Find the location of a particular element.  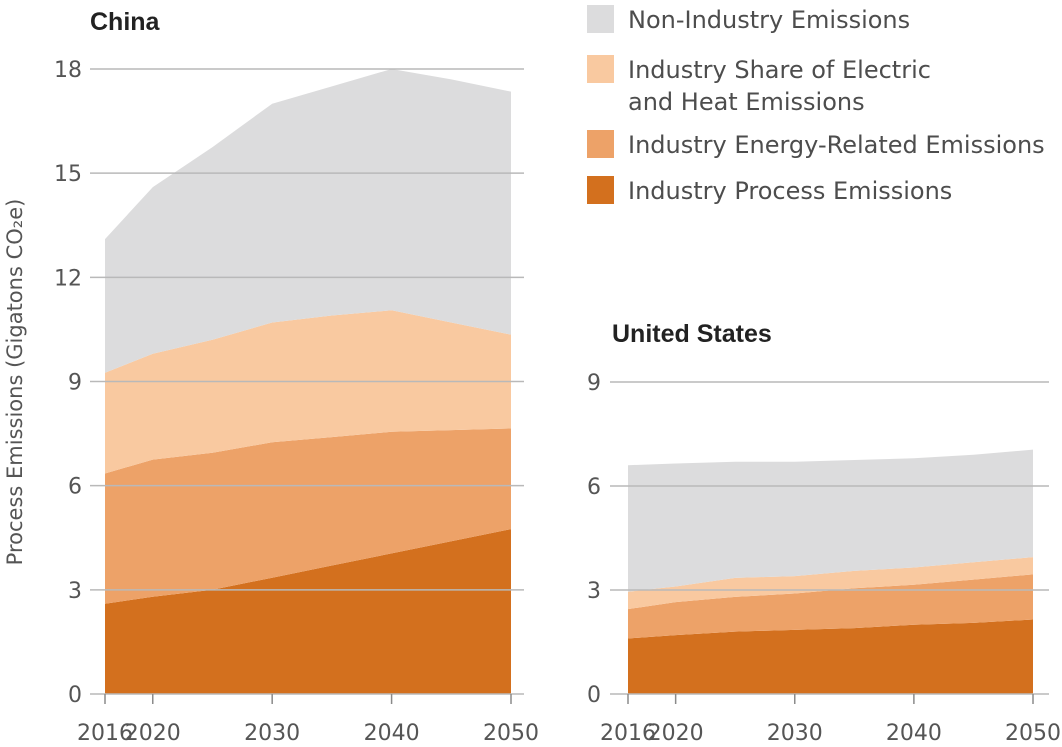

legend-item-non-industry-emissions: Non-Industry Emissions is located at coordinates (748, 19).